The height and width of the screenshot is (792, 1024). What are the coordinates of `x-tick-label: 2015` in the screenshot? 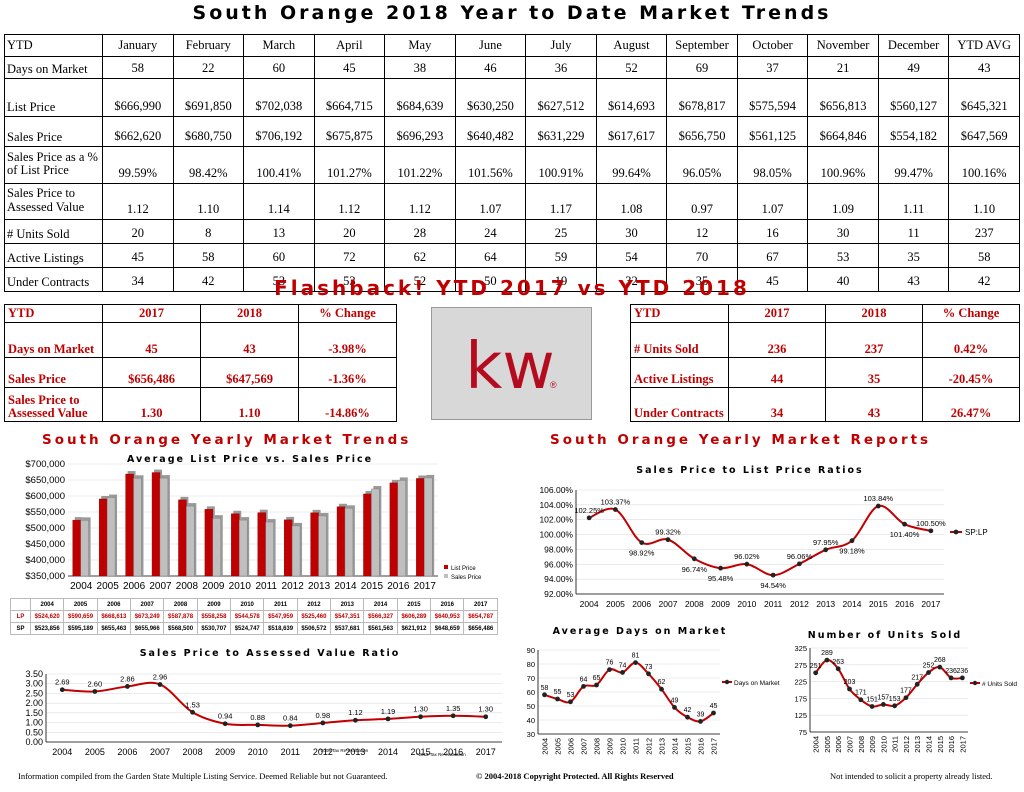 It's located at (878, 604).